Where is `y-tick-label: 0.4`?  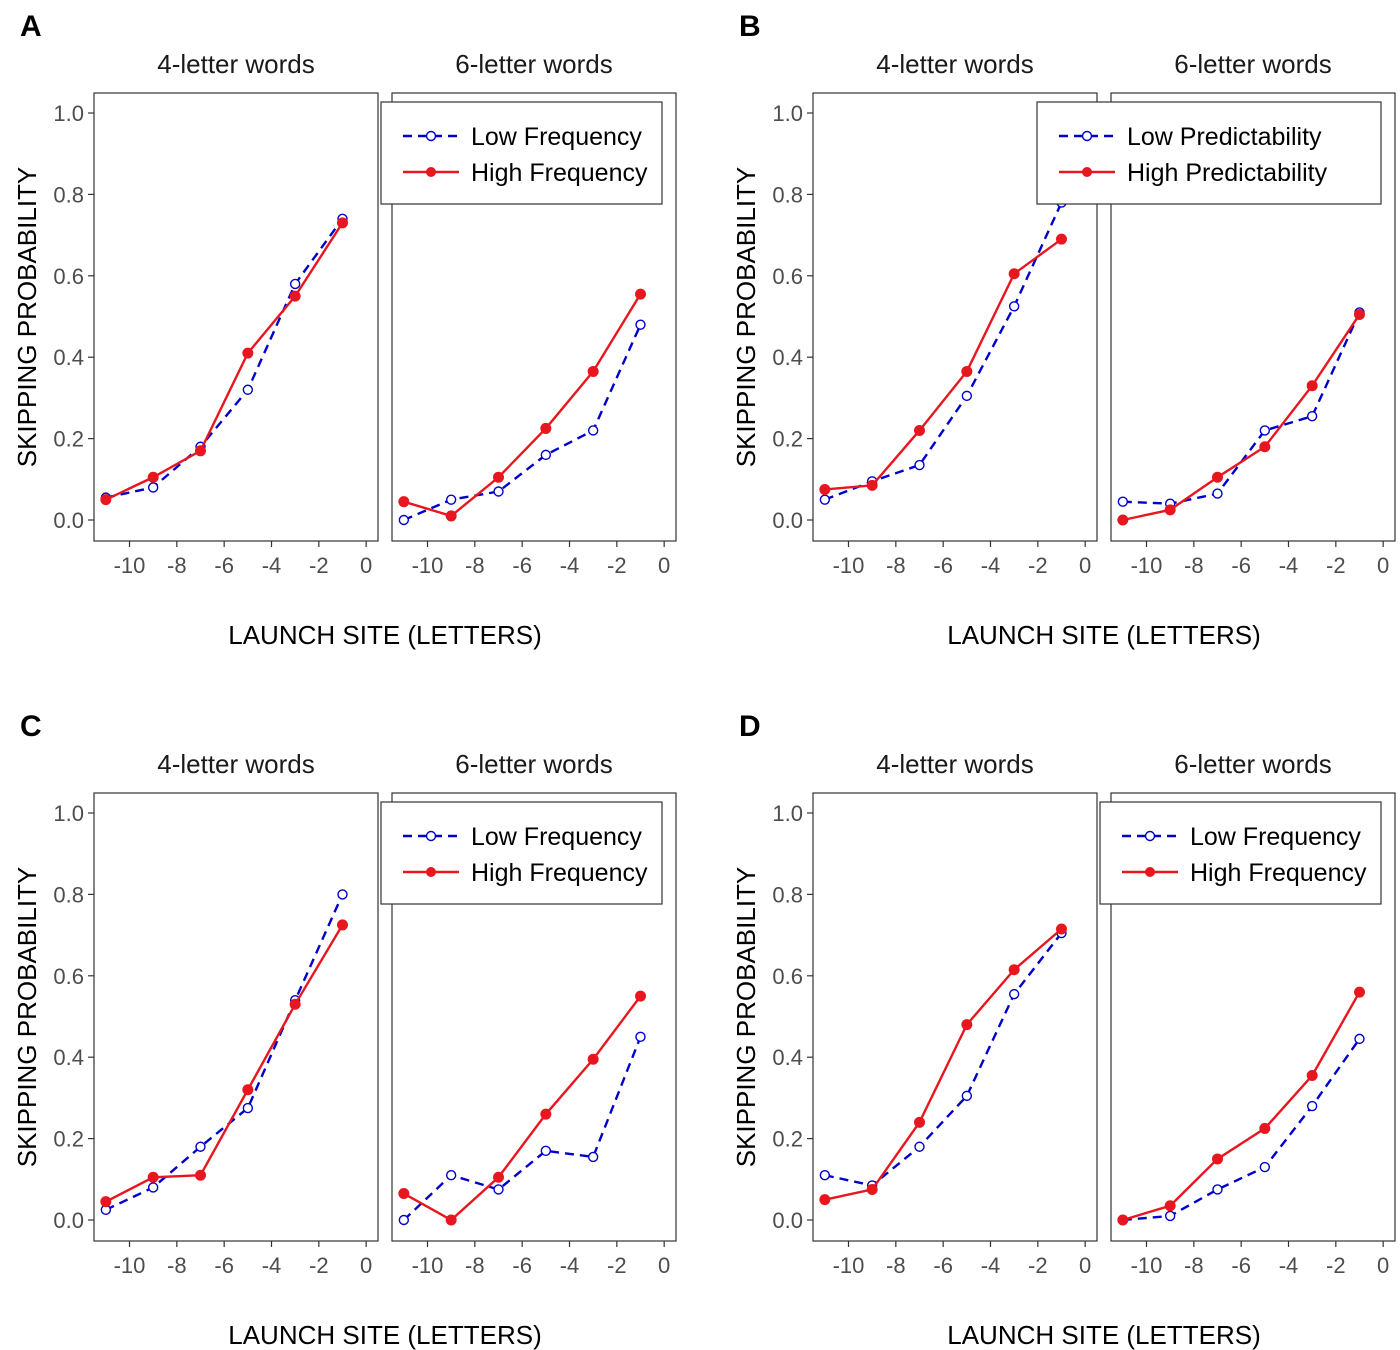
y-tick-label: 0.4 is located at coordinates (68, 357).